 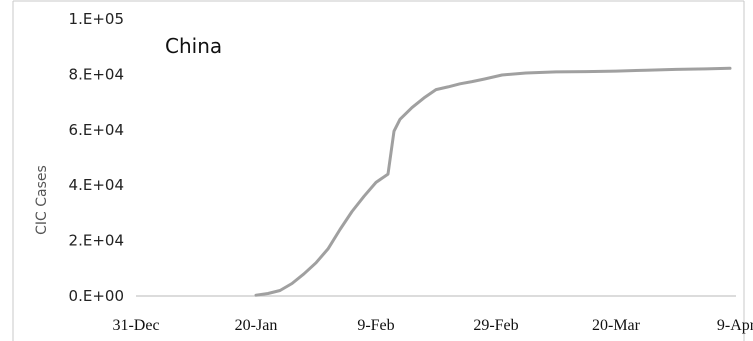 I want to click on y-tick-label: 0.E+00, so click(x=96, y=296).